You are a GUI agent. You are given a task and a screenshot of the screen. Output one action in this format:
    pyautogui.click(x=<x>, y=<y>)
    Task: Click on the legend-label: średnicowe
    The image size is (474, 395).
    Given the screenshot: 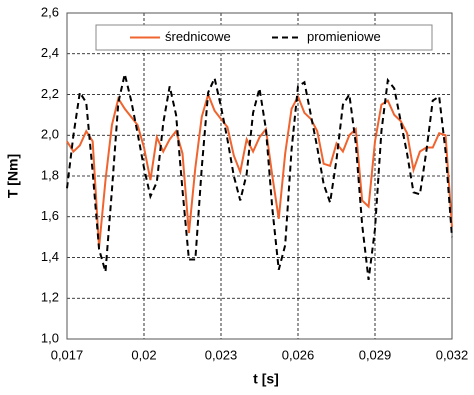 What is the action you would take?
    pyautogui.click(x=198, y=36)
    